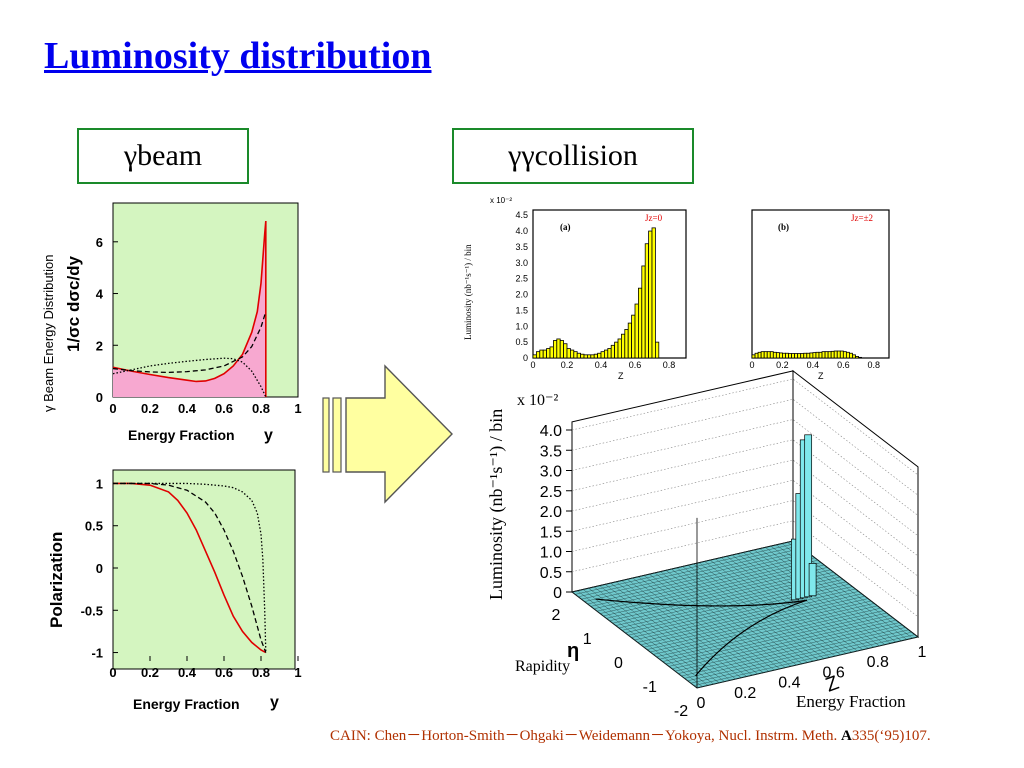 The height and width of the screenshot is (768, 1024). I want to click on series-line-red-solid, so click(190, 568).